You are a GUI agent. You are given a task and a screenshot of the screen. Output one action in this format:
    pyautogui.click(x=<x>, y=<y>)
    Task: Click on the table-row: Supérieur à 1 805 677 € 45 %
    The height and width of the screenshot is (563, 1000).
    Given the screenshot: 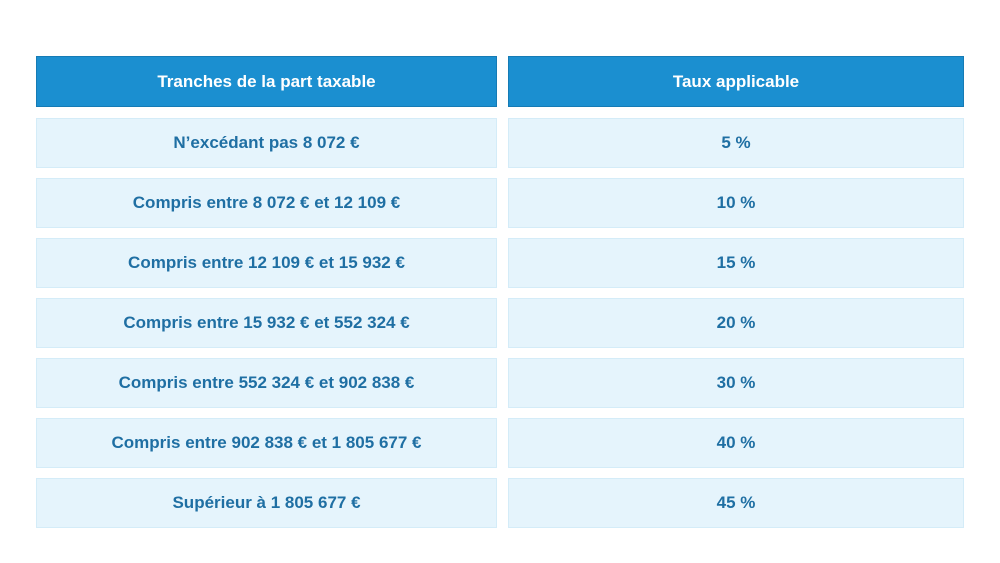 What is the action you would take?
    pyautogui.click(x=500, y=503)
    